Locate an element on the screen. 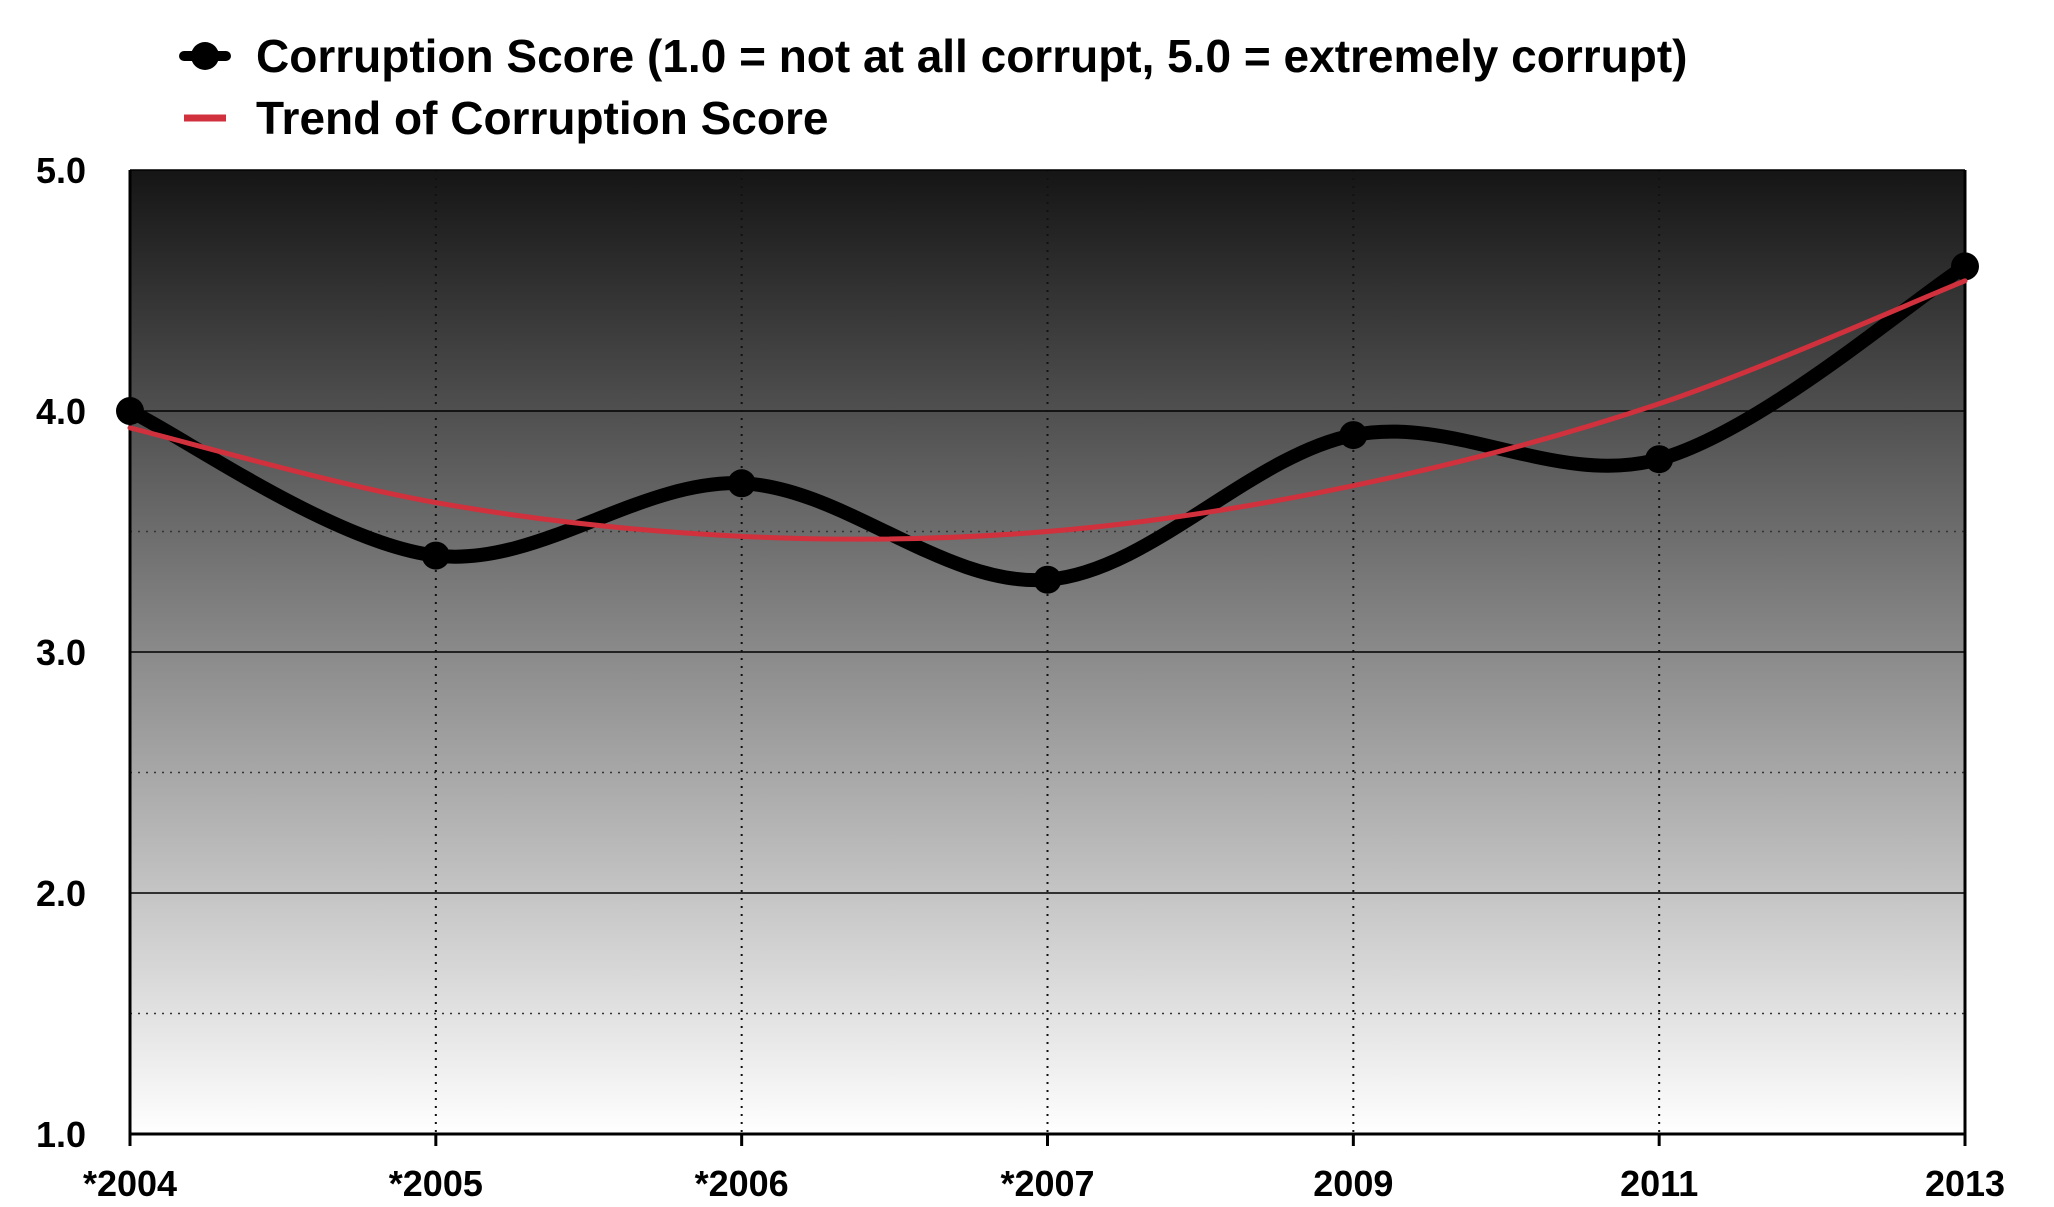 This screenshot has width=2054, height=1207. legend-score-marker-swatch is located at coordinates (205, 56).